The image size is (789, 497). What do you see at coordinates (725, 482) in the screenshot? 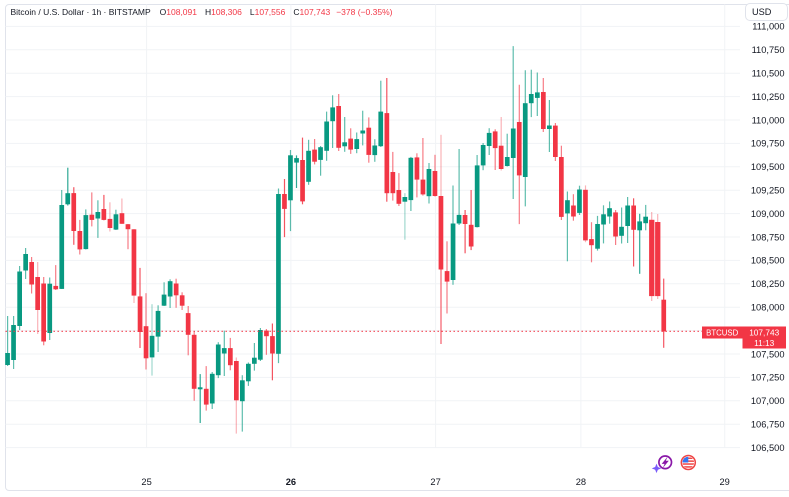
I see `svg-text: 29` at bounding box center [725, 482].